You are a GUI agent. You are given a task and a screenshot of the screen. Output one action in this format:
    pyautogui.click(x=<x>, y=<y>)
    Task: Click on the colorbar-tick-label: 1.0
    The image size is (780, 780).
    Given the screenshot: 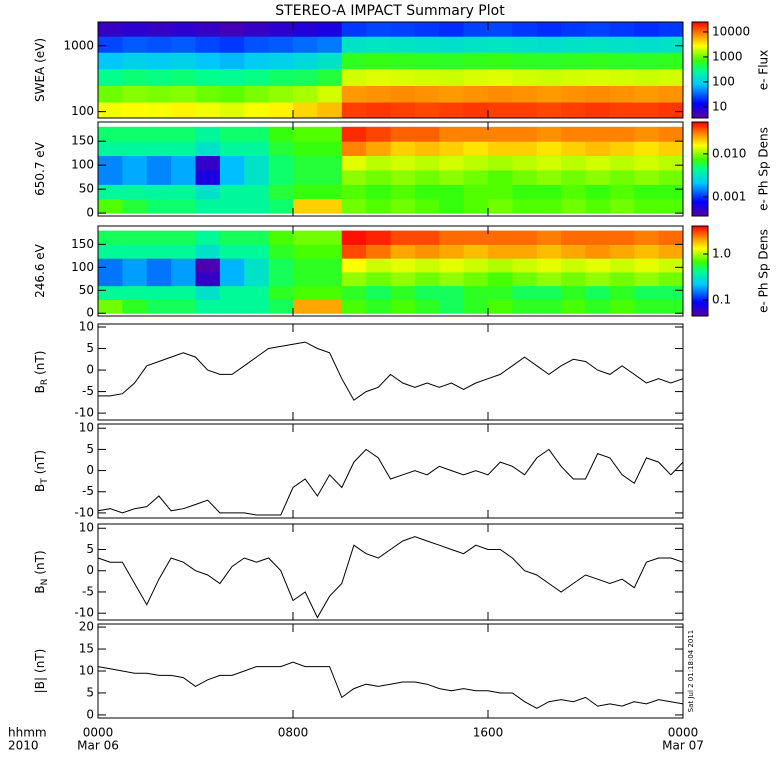 What is the action you would take?
    pyautogui.click(x=721, y=254)
    